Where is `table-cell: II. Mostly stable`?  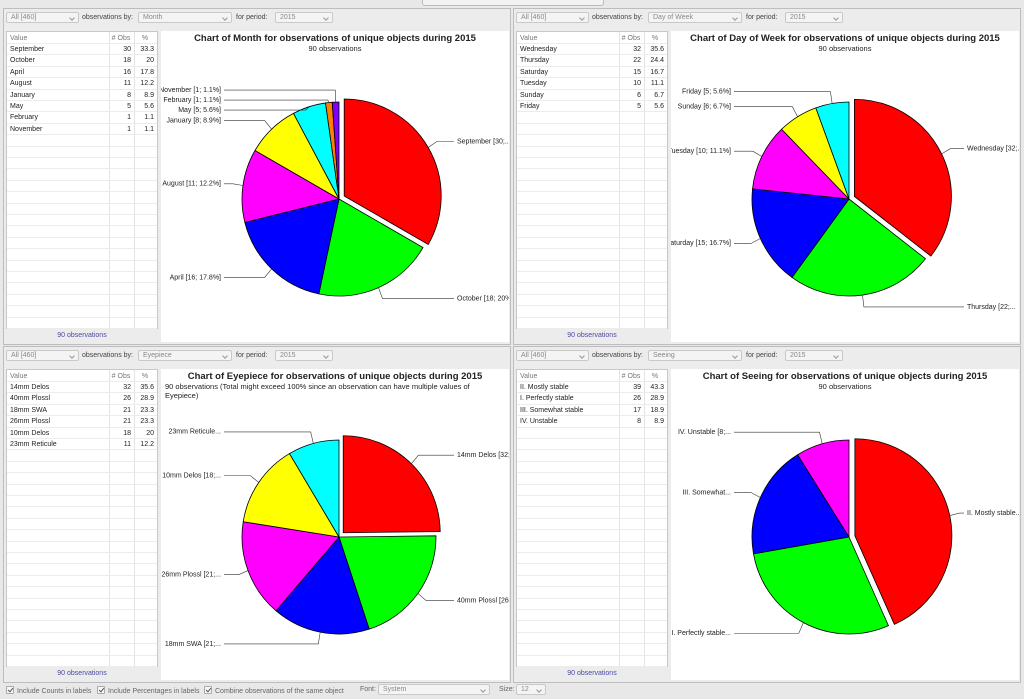 table-cell: II. Mostly stable is located at coordinates (544, 387).